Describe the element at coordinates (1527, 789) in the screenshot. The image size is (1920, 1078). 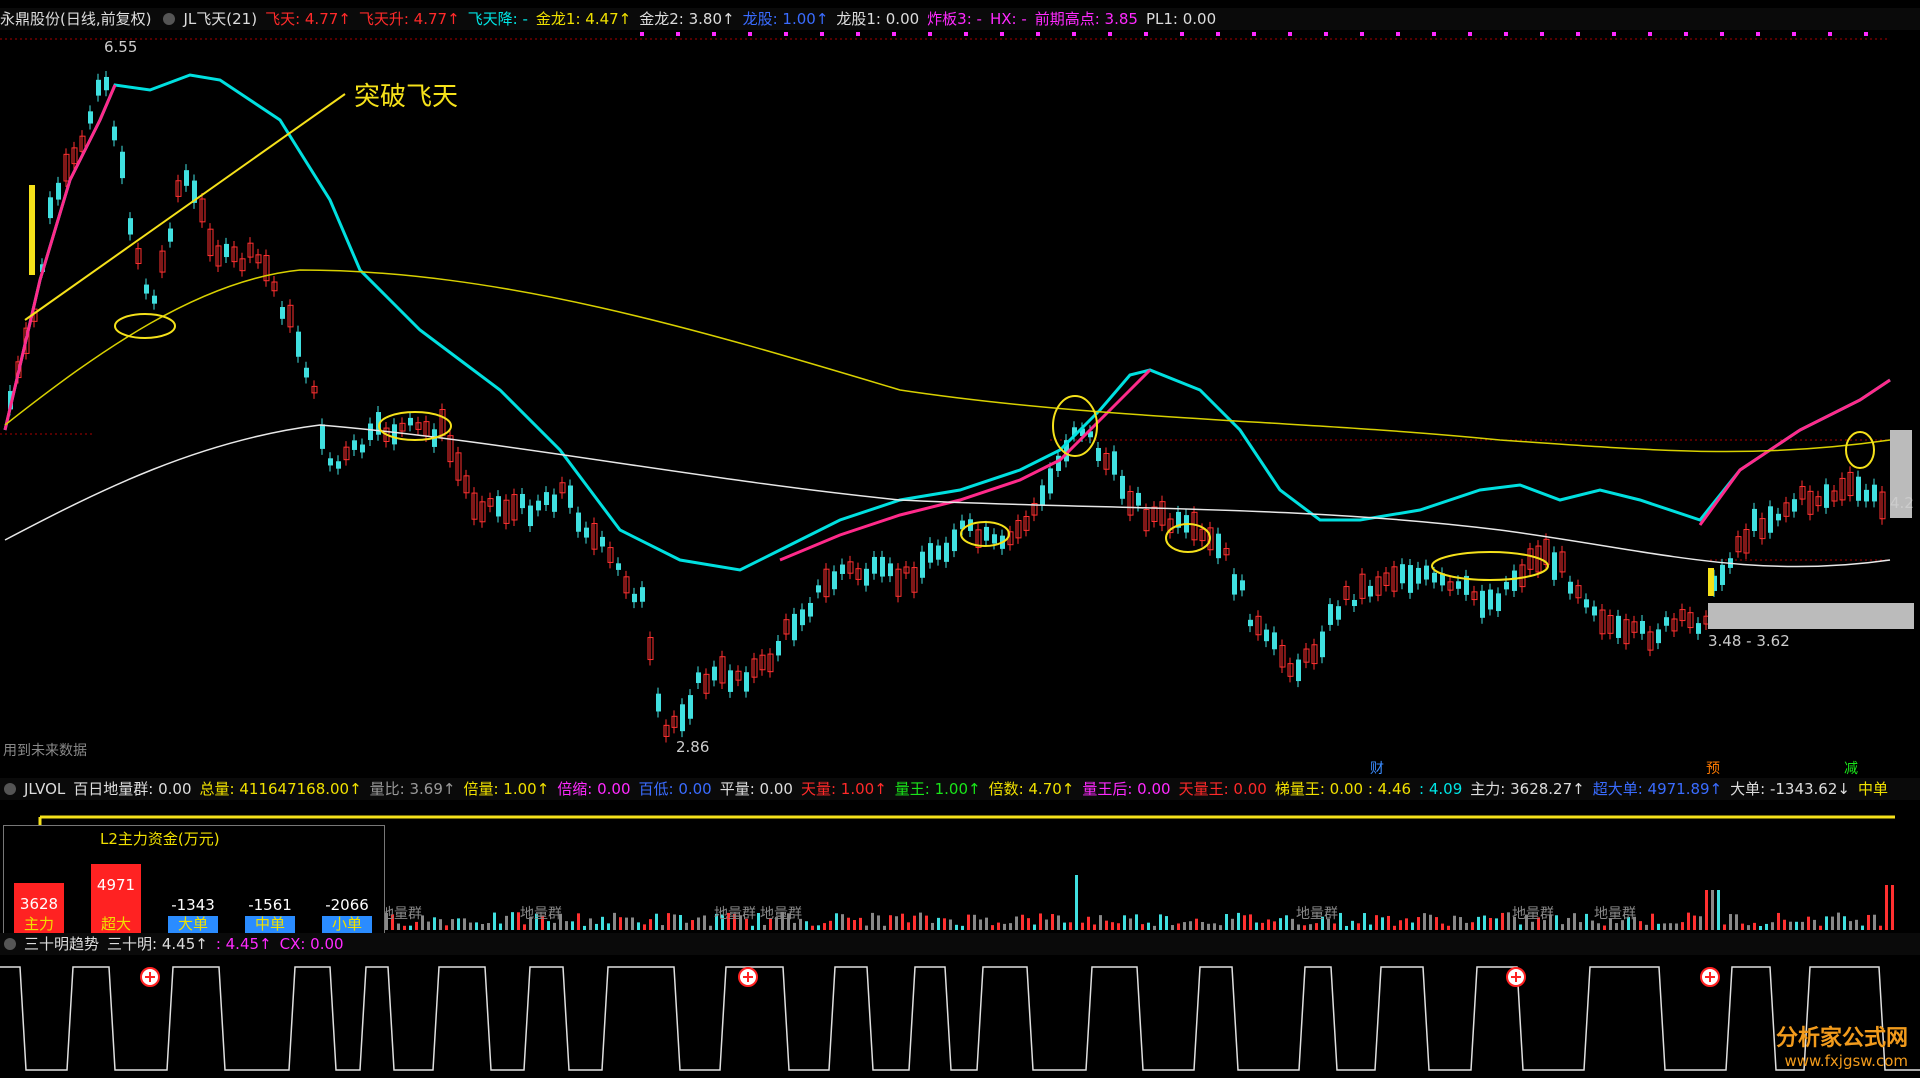
I see `volume-item-14: 主力: 3628.27↑` at that location.